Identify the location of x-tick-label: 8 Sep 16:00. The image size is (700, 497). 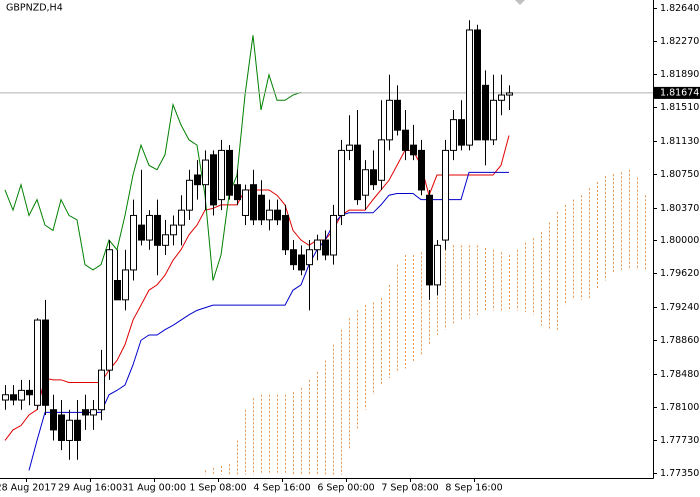
(473, 488).